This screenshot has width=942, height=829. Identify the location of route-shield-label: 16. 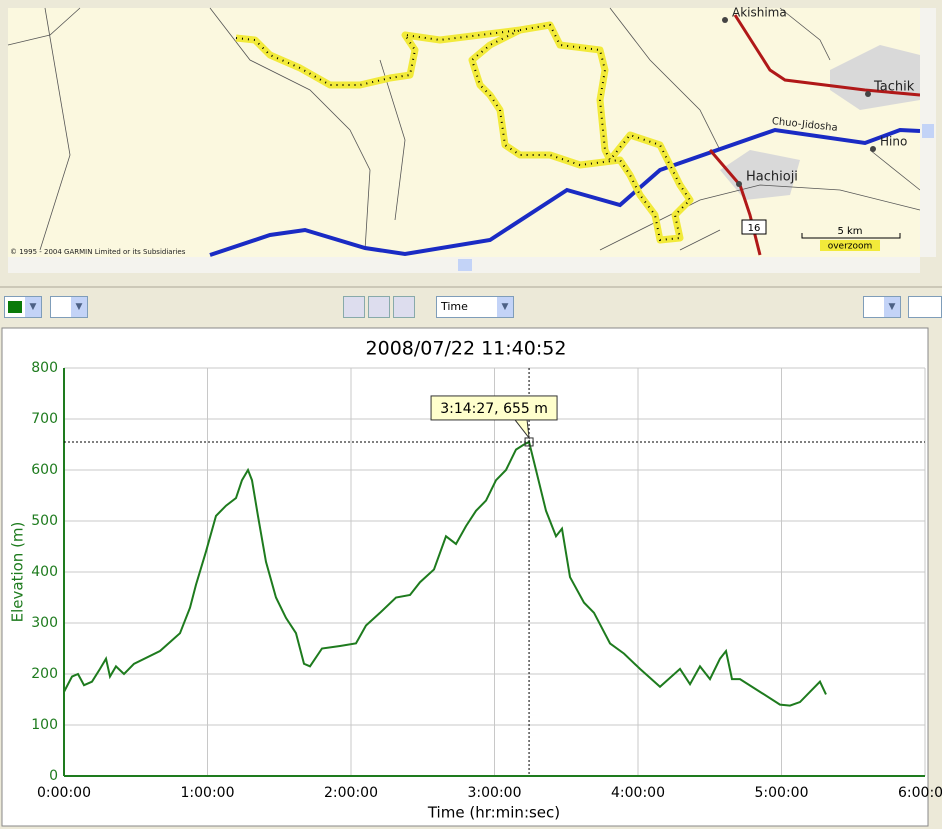
(754, 228).